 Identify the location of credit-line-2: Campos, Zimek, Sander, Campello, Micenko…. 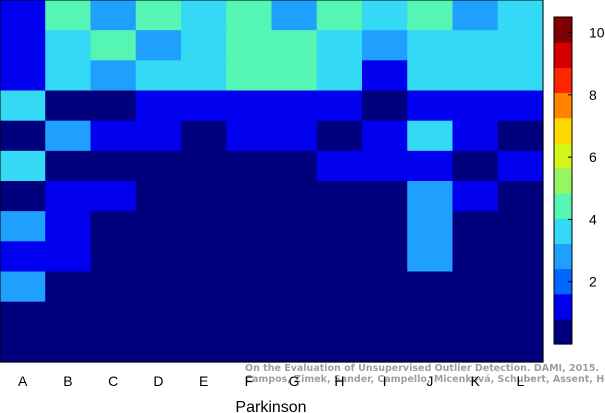
(425, 379).